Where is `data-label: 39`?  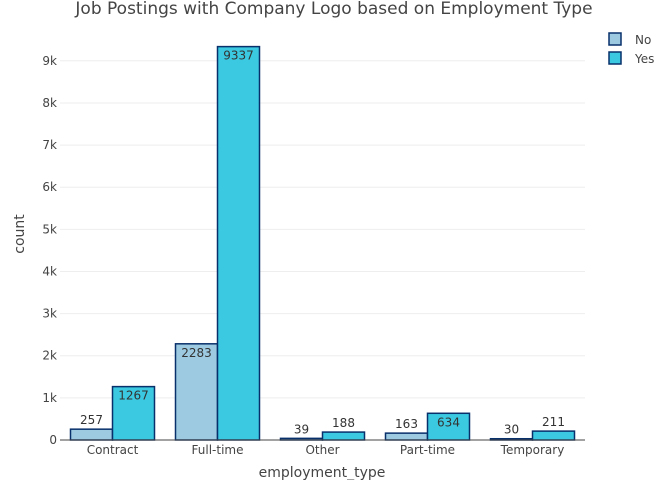
data-label: 39 is located at coordinates (301, 429).